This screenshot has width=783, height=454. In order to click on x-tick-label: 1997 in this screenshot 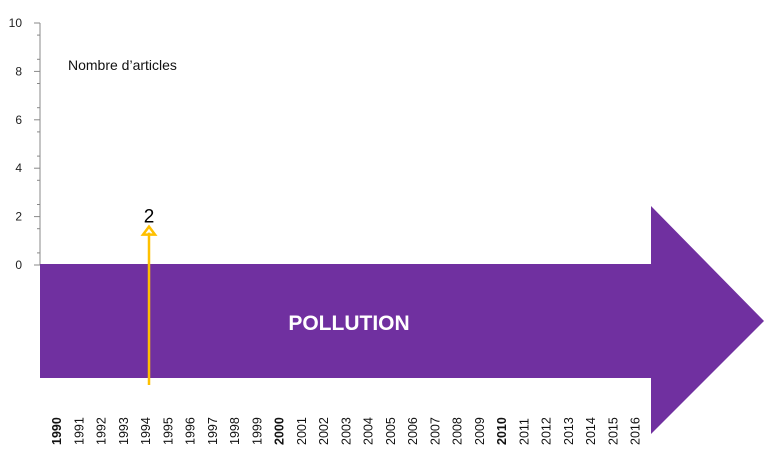, I will do `click(213, 431)`.